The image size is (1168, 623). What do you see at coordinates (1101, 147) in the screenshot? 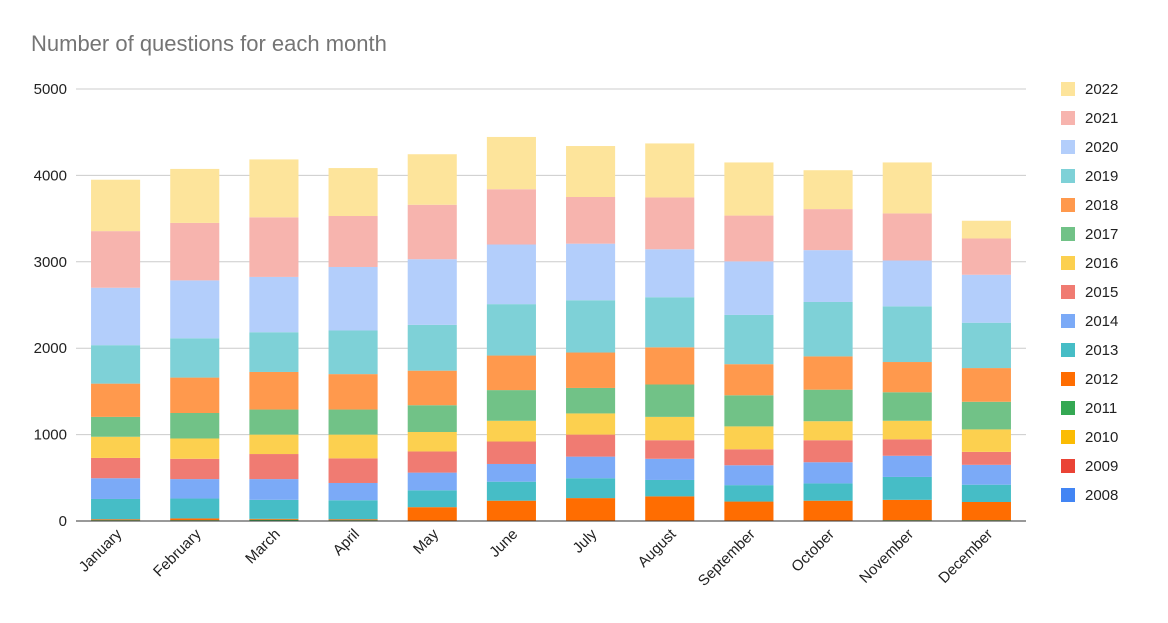
I see `legend-label: 2020` at bounding box center [1101, 147].